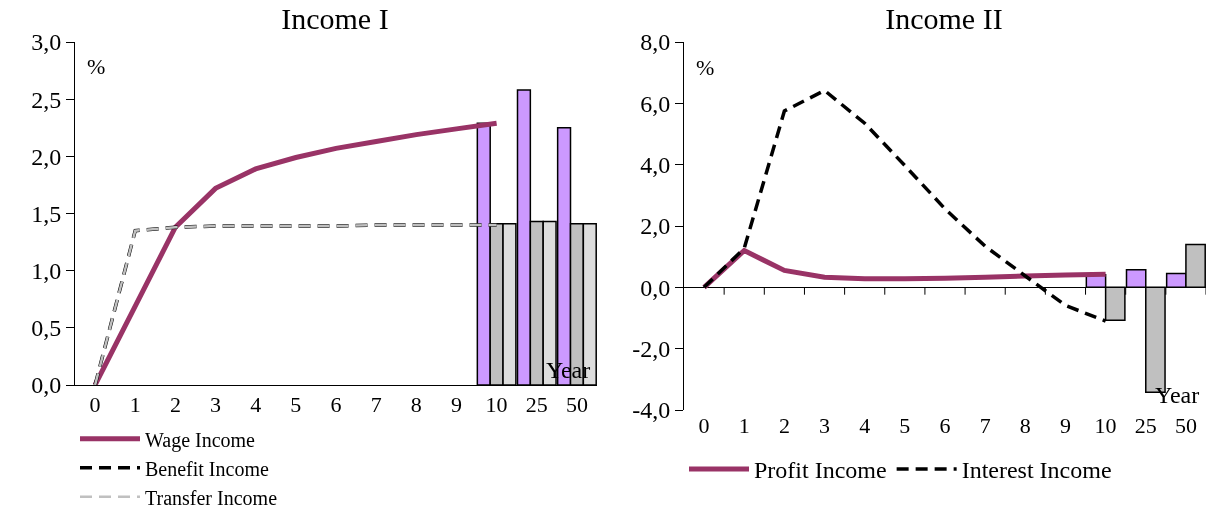 The image size is (1219, 528). I want to click on legend-label: Interest Income, so click(1036, 470).